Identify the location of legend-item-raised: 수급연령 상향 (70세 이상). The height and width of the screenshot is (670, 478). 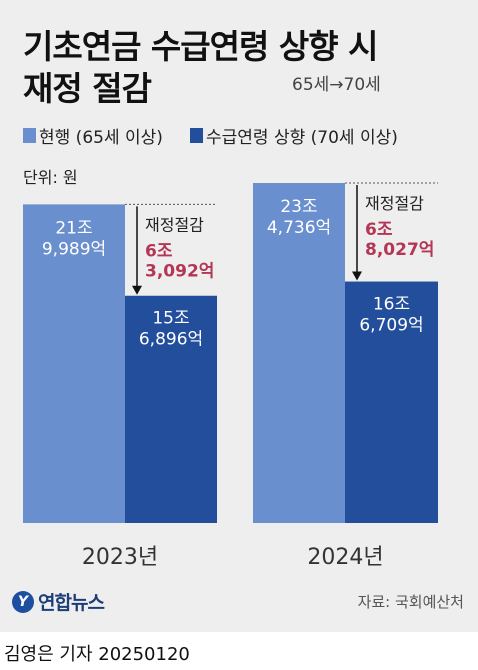
(294, 135).